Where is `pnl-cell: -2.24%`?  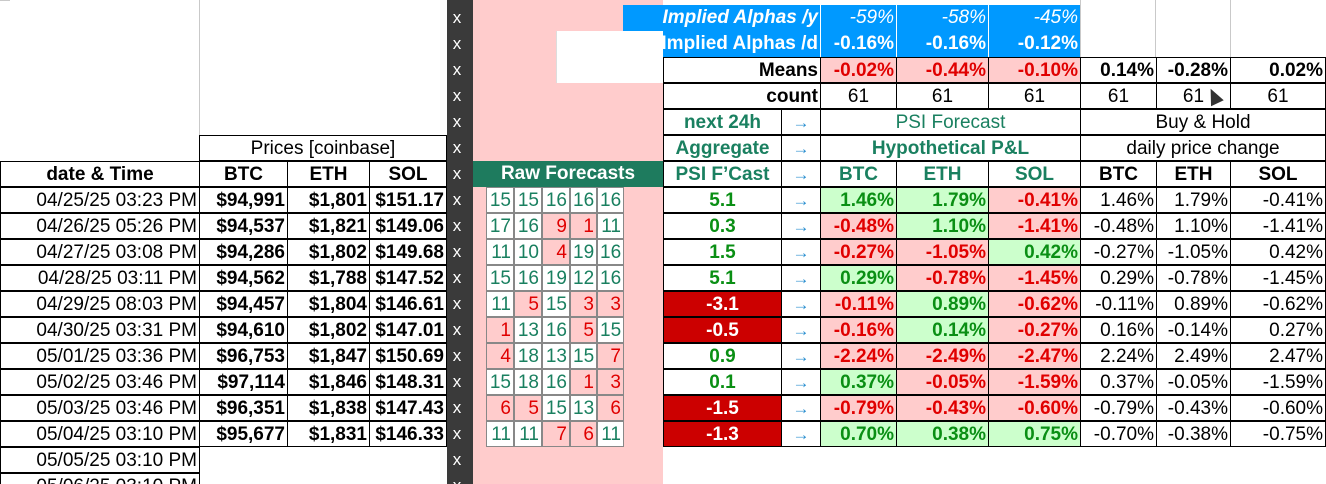 pnl-cell: -2.24% is located at coordinates (858, 356).